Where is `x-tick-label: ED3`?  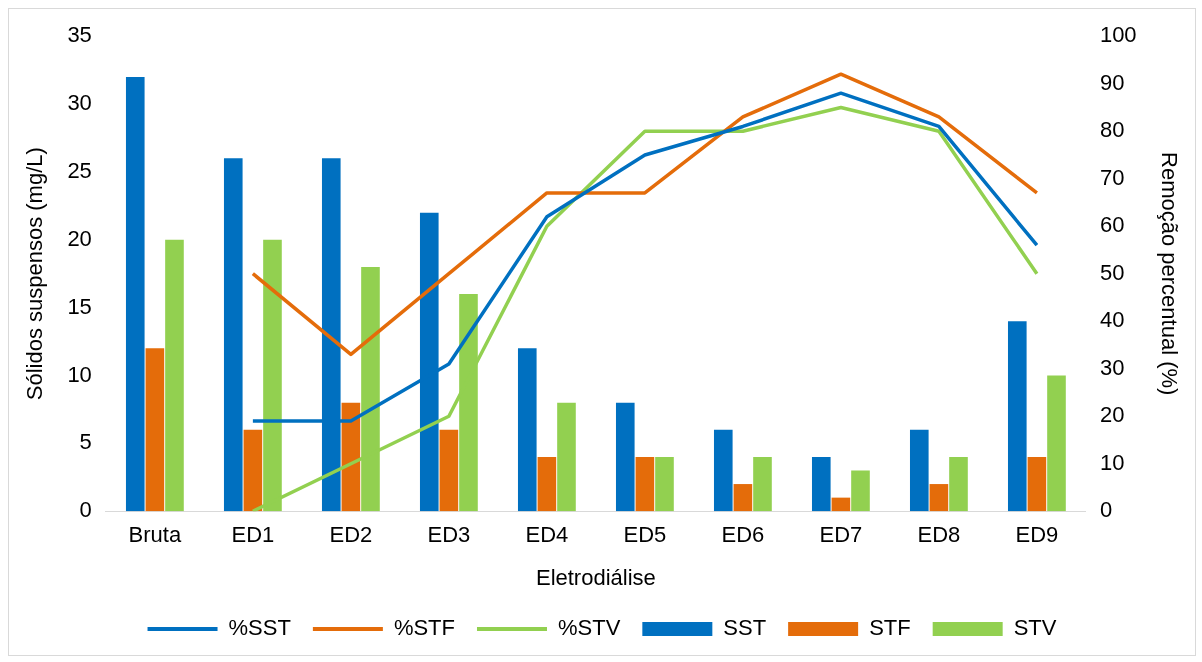
x-tick-label: ED3 is located at coordinates (449, 535).